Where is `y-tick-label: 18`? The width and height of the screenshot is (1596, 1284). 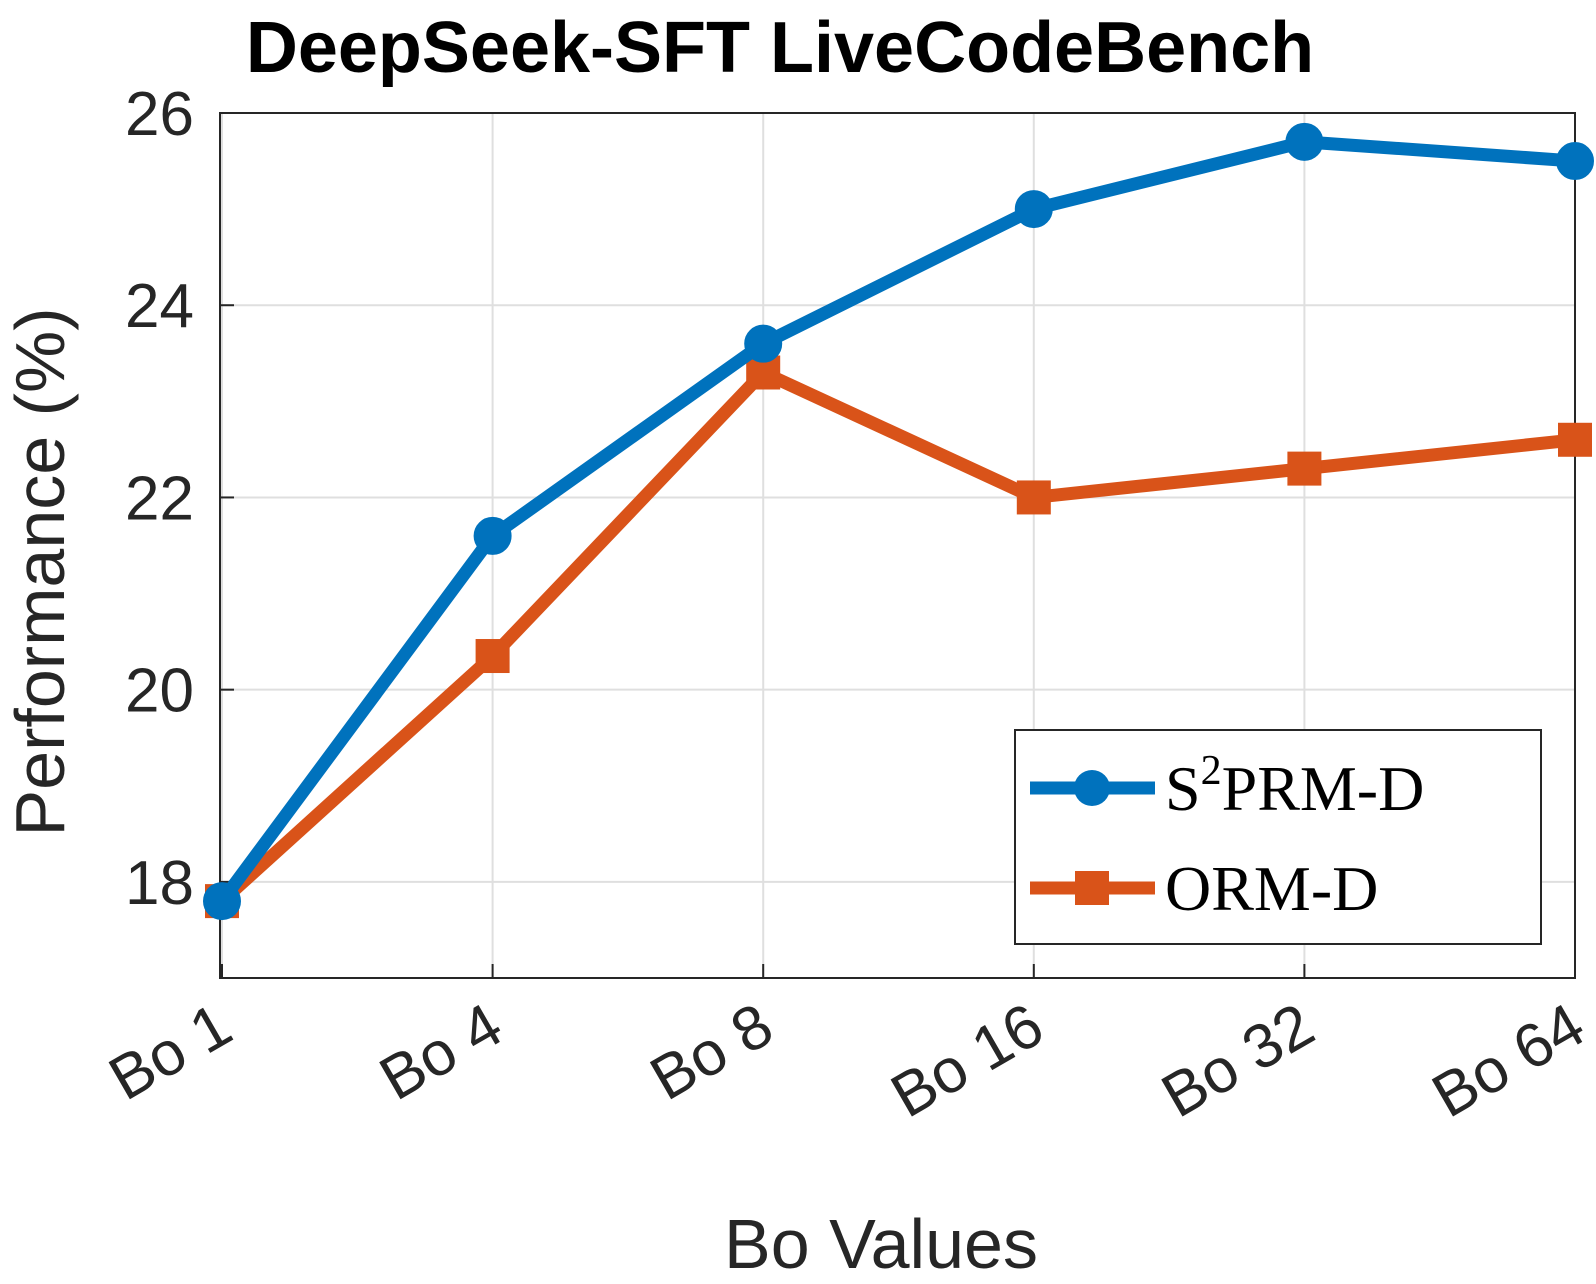 y-tick-label: 18 is located at coordinates (159, 883).